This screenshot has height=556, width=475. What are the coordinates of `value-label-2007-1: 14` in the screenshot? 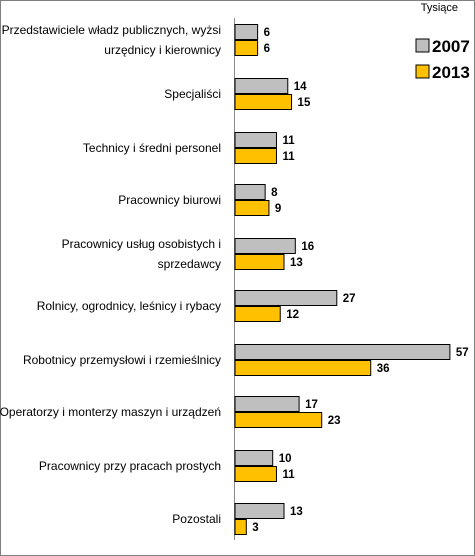 It's located at (300, 87).